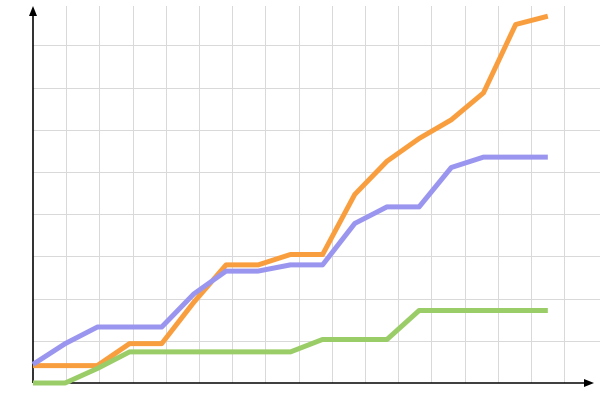 This screenshot has width=600, height=400. What do you see at coordinates (33, 11) in the screenshot?
I see `y-axis-arrow-icon` at bounding box center [33, 11].